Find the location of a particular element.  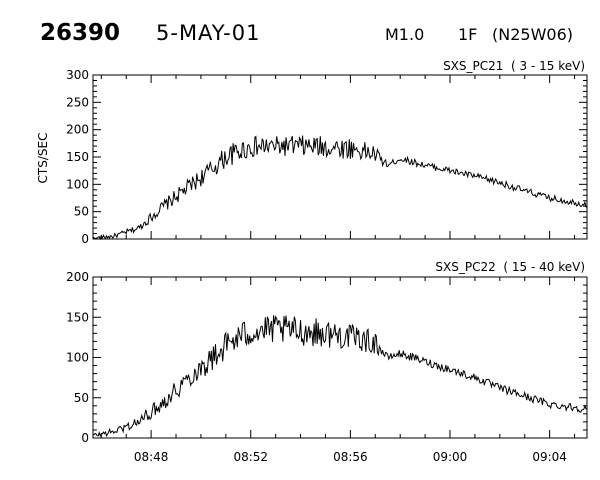

y-axis-label-pc21: CTS/SEC is located at coordinates (43, 158).